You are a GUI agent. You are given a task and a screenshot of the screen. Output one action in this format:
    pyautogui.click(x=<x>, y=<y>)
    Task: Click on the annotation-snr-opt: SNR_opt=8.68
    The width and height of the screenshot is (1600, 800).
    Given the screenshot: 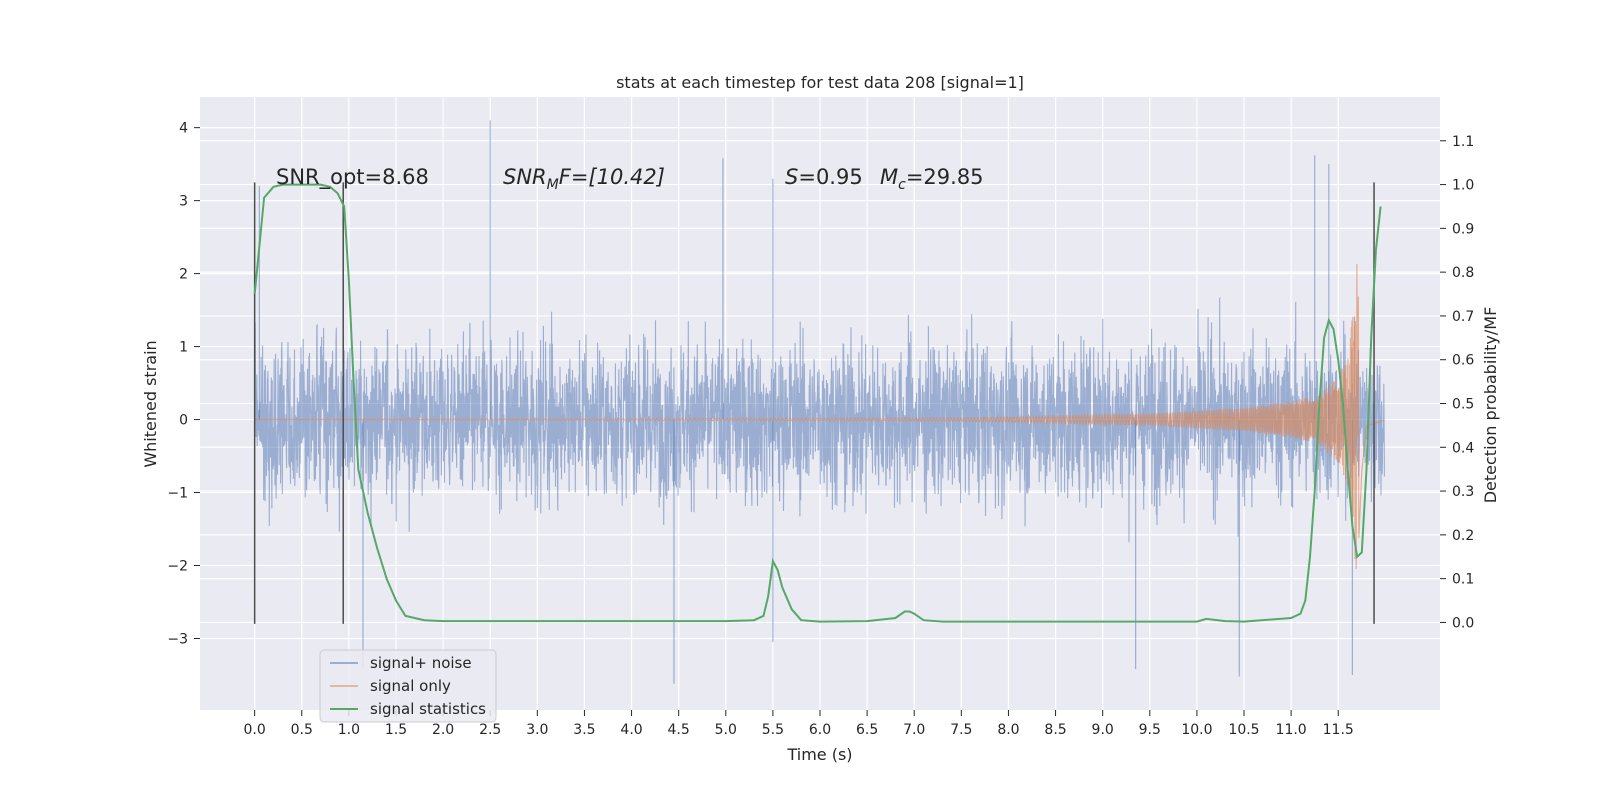 What is the action you would take?
    pyautogui.click(x=352, y=177)
    